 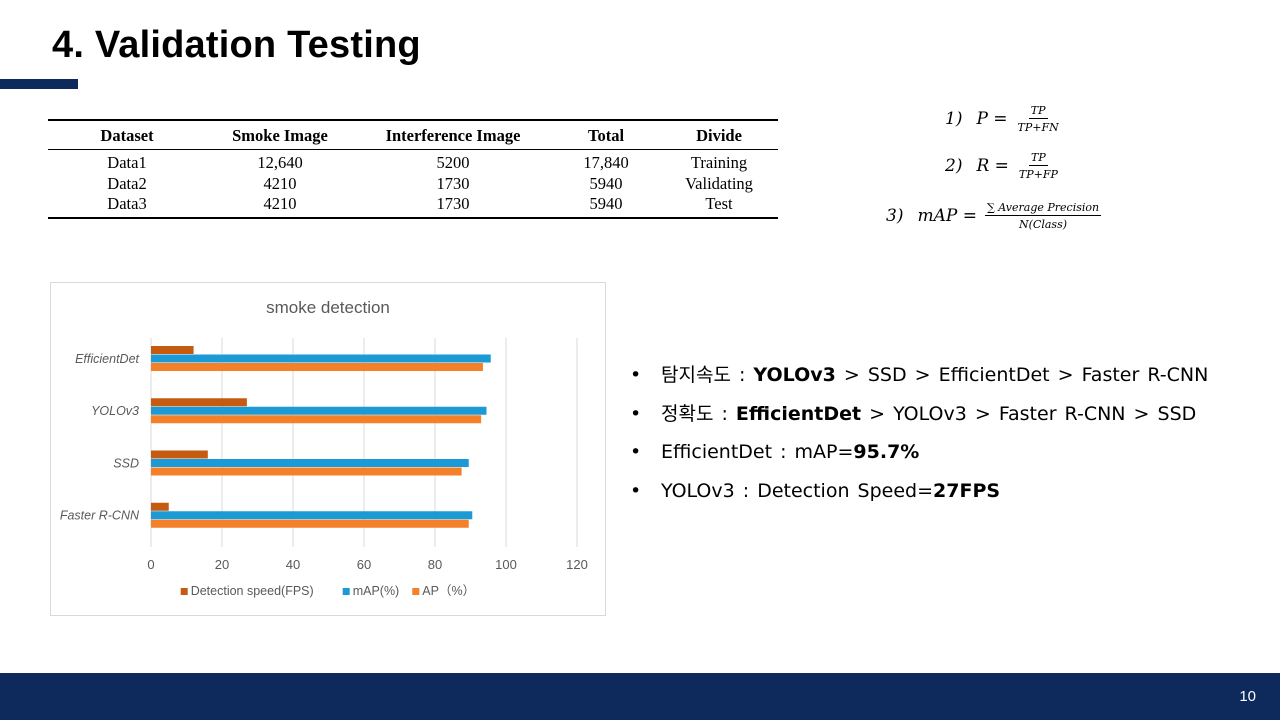 What do you see at coordinates (328, 307) in the screenshot?
I see `chart-title: smoke detection` at bounding box center [328, 307].